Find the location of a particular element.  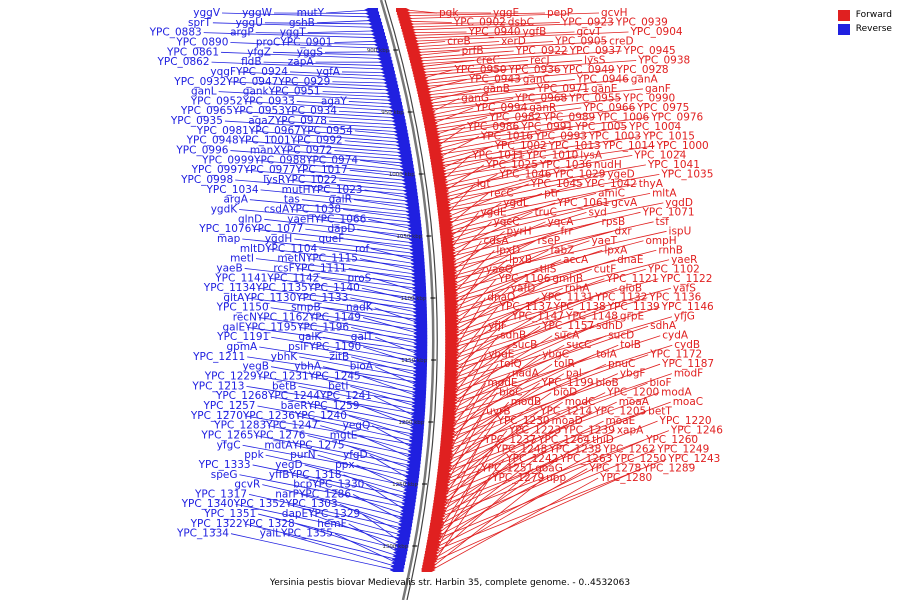

reverse-gene-label: mutY is located at coordinates (311, 13).